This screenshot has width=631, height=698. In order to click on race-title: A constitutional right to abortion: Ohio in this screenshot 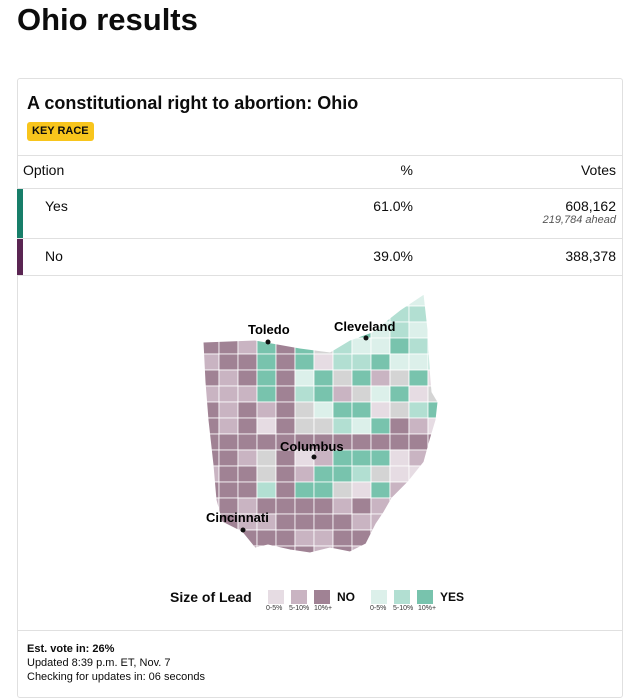, I will do `click(193, 103)`.